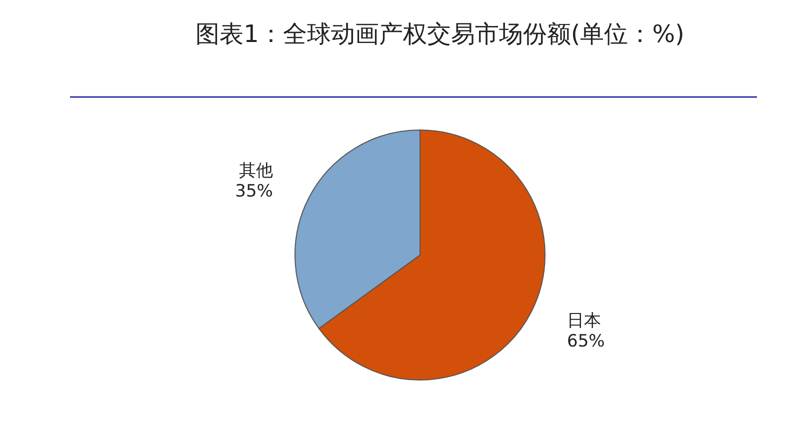  What do you see at coordinates (584, 320) in the screenshot?
I see `slice-label: 日本` at bounding box center [584, 320].